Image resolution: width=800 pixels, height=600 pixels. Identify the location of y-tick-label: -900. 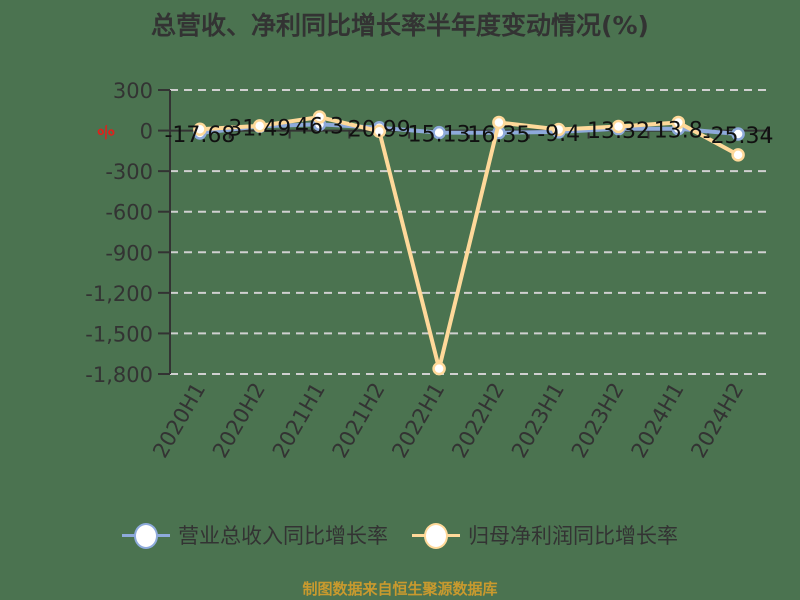
(129, 253).